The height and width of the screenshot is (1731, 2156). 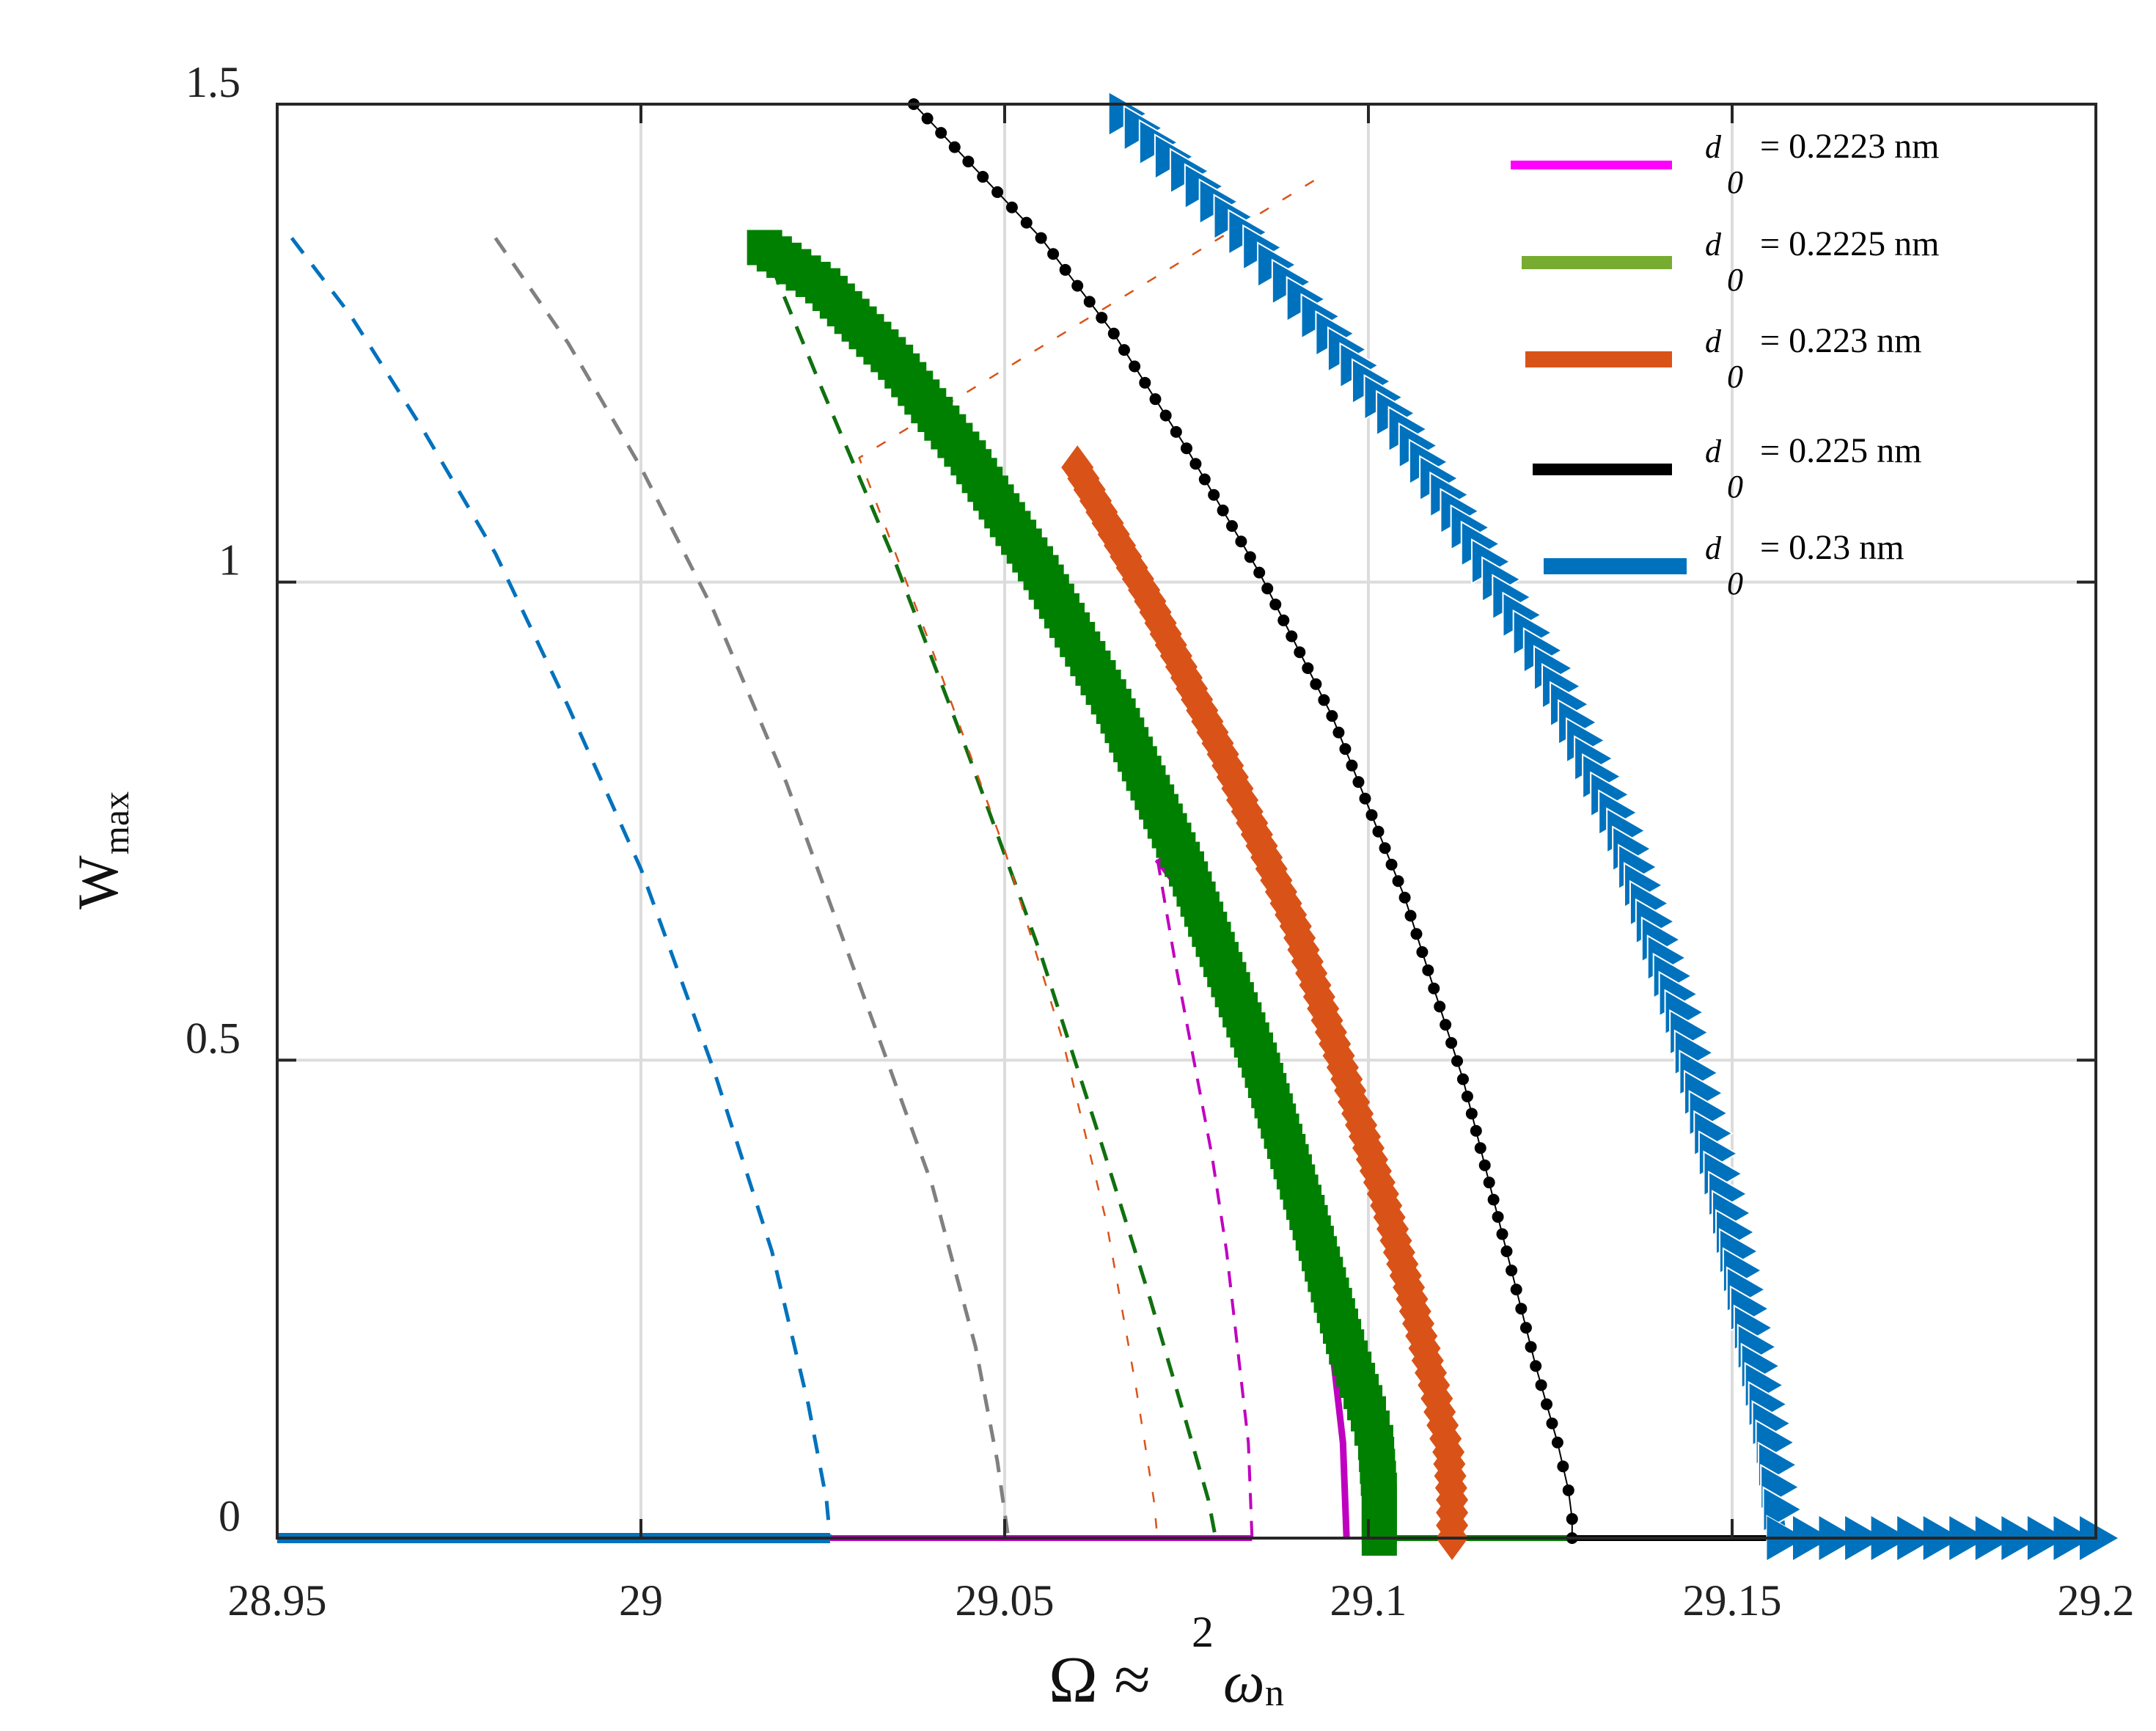 What do you see at coordinates (1832, 547) in the screenshot?
I see `legend-label: = 0.23 nm` at bounding box center [1832, 547].